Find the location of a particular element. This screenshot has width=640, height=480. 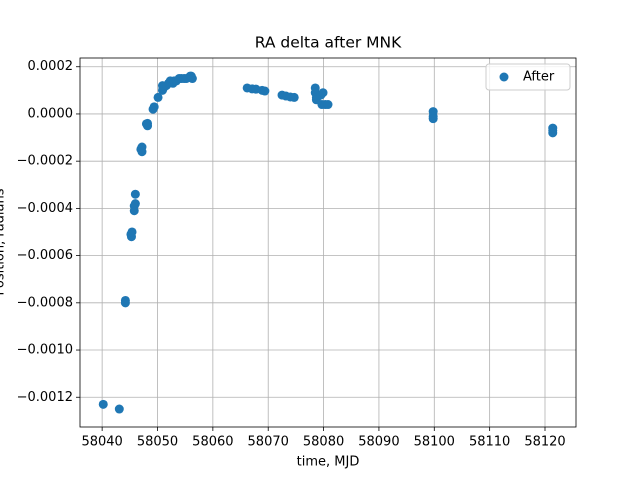

x-tick-label: 58060 is located at coordinates (212, 442).